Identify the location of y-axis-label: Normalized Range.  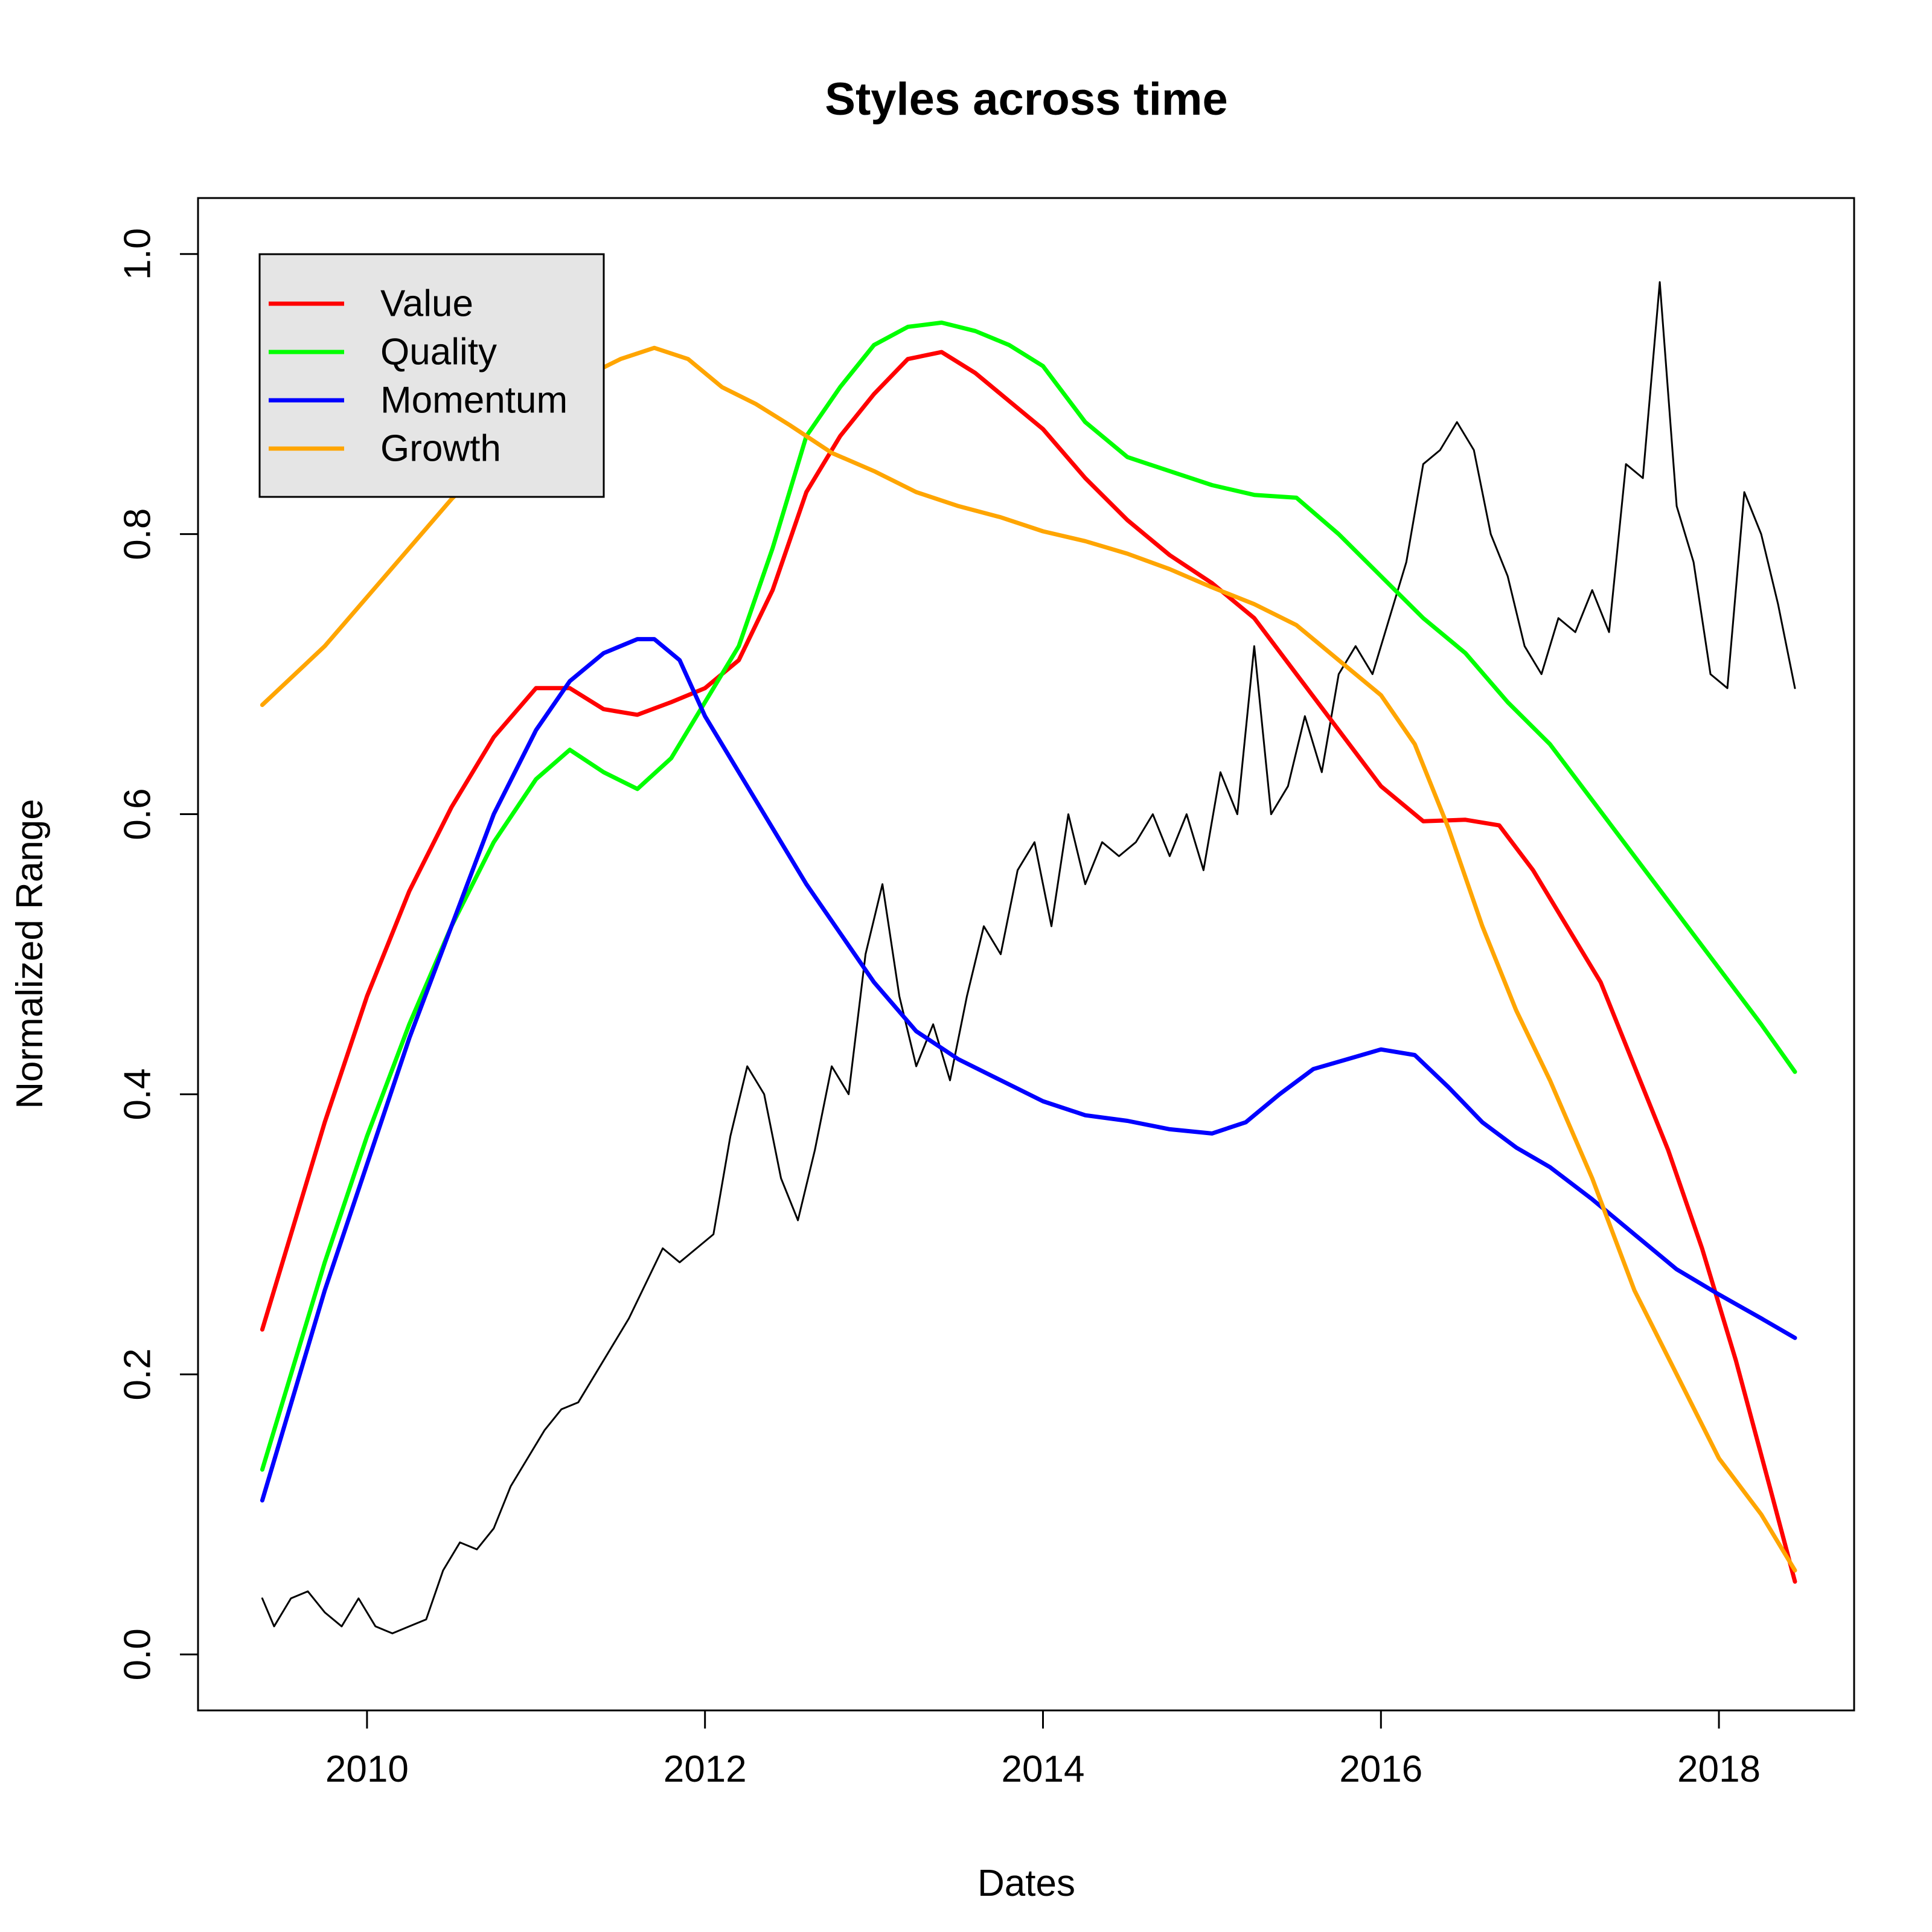
(30, 954).